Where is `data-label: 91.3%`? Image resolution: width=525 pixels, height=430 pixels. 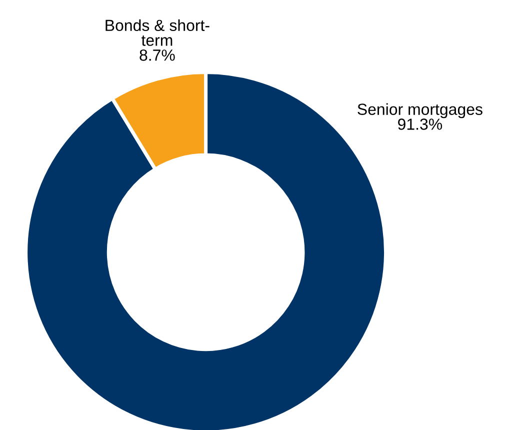
data-label: 91.3% is located at coordinates (420, 124).